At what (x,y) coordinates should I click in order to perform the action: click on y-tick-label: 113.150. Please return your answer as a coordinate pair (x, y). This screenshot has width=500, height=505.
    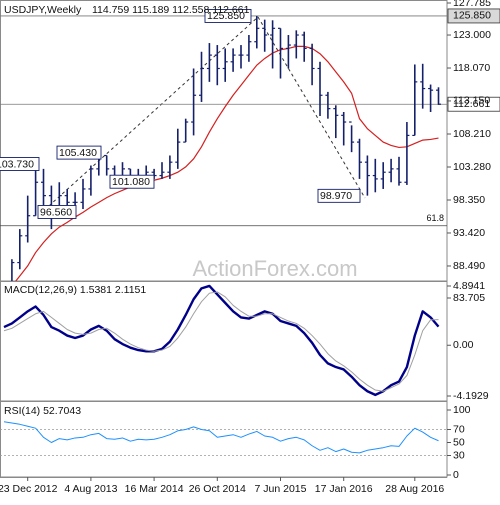
    Looking at the image, I should click on (471, 101).